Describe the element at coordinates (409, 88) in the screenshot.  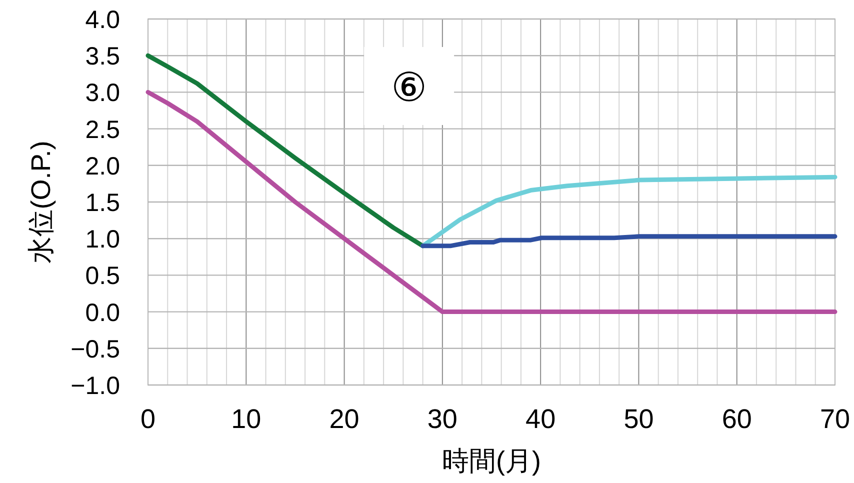
I see `annotation: ⑥` at that location.